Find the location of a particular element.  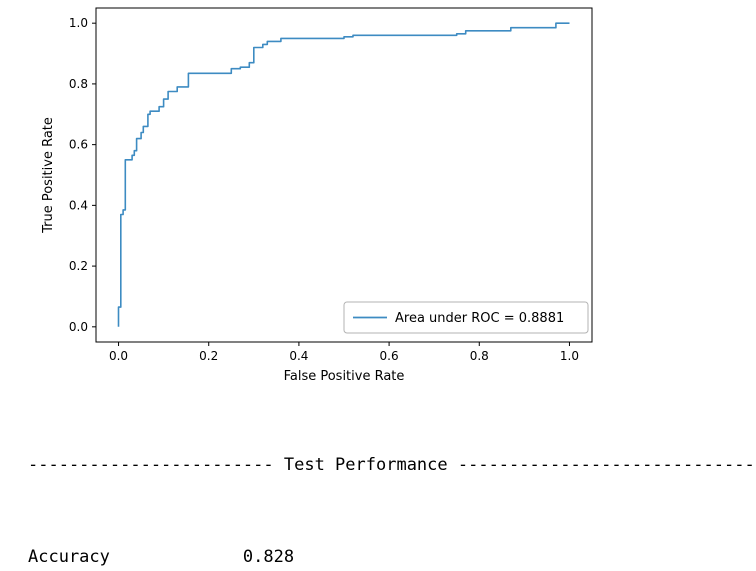

x-tick-label: 0.2 is located at coordinates (208, 356).